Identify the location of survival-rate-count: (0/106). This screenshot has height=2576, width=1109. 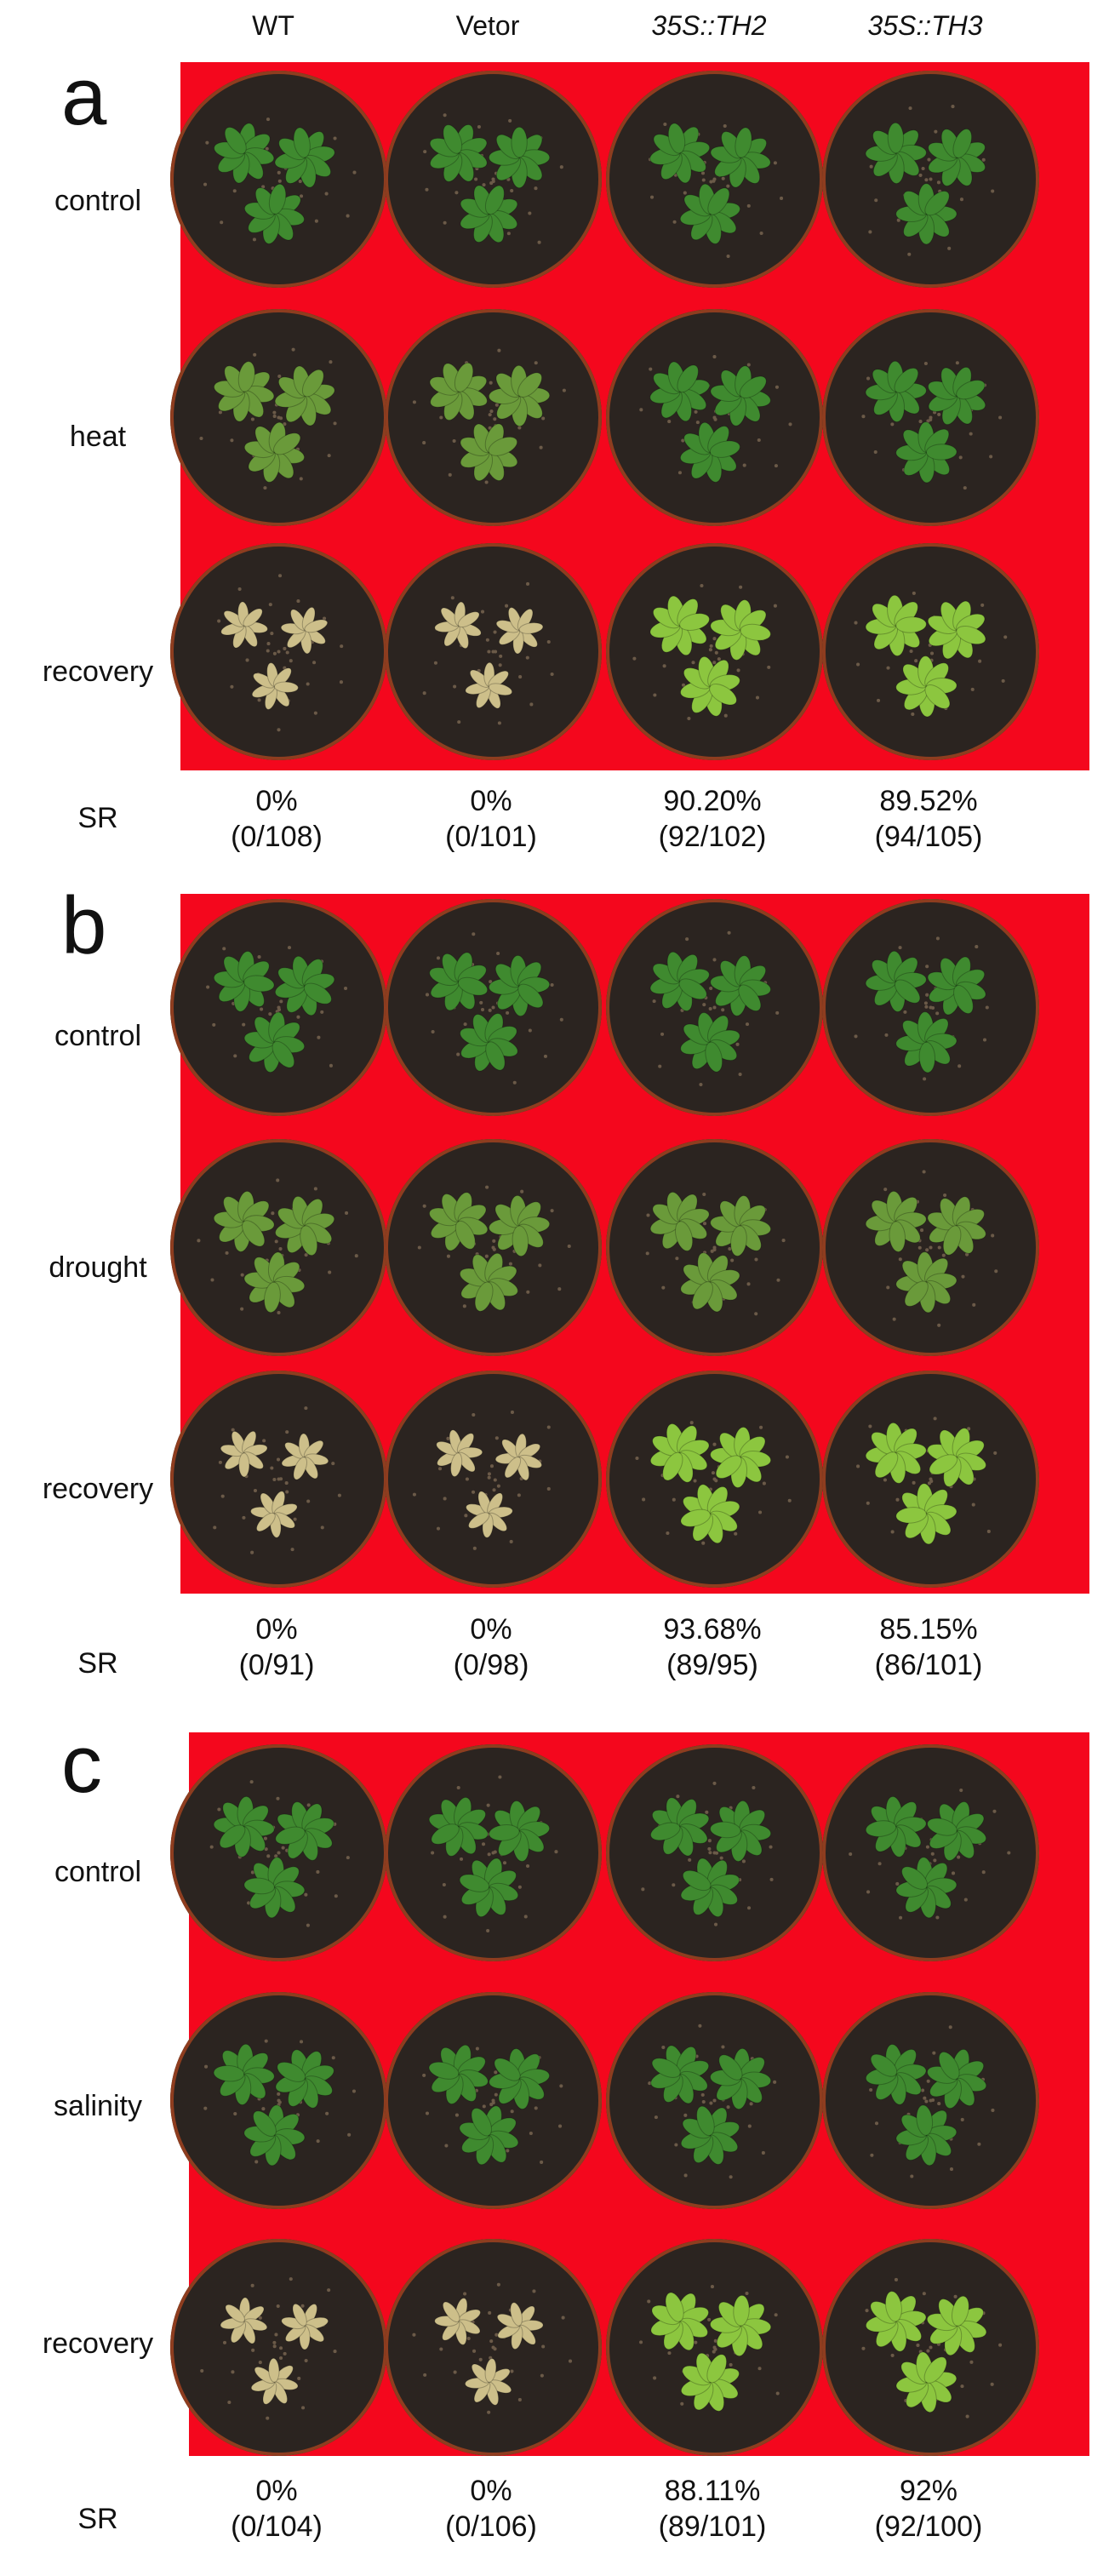
(491, 2526).